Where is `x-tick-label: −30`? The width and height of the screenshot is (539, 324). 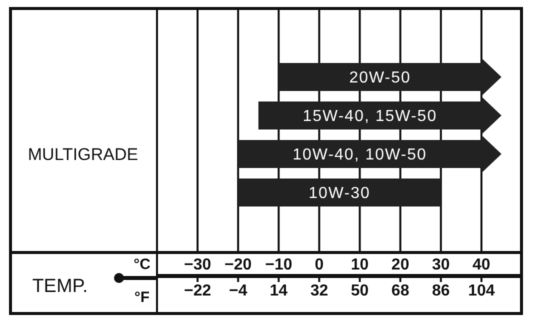
x-tick-label: −30 is located at coordinates (198, 265).